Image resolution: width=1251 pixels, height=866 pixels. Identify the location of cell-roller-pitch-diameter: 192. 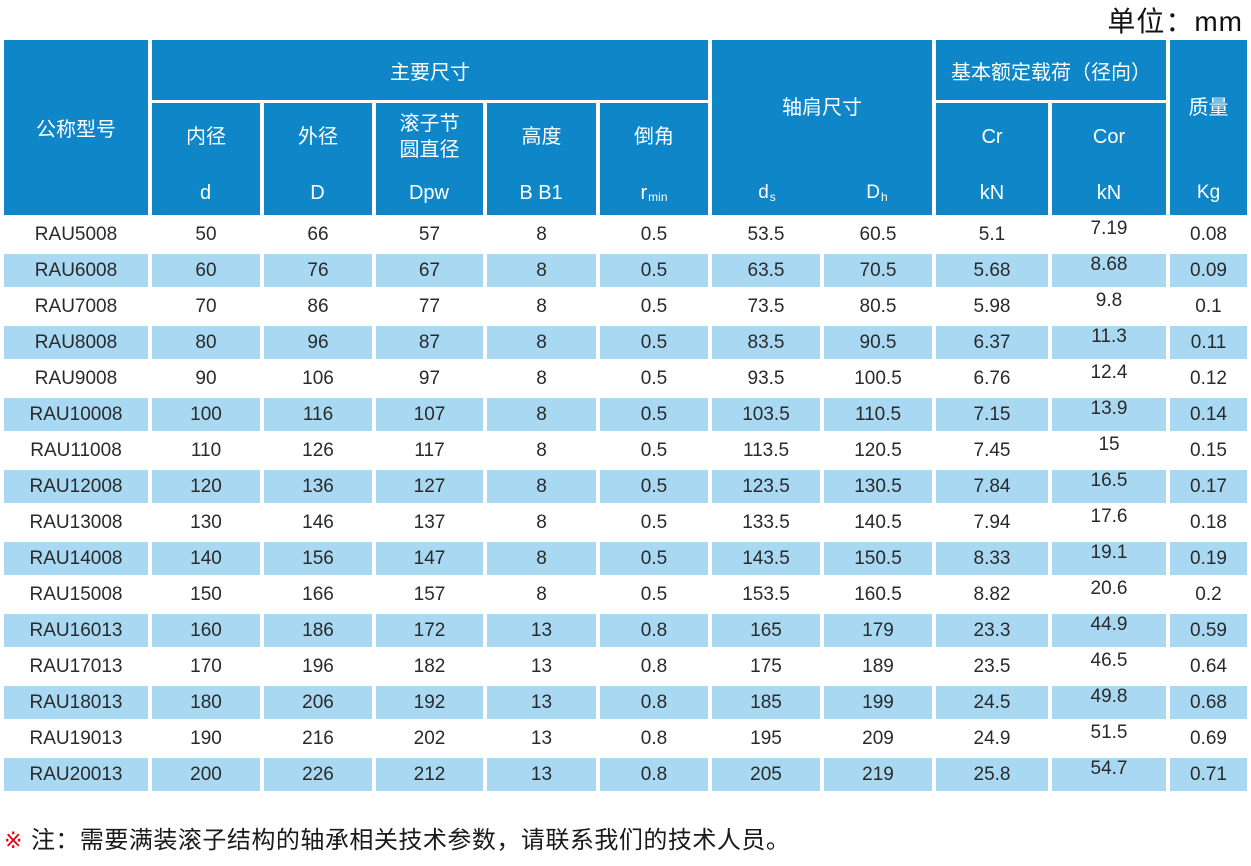
(429, 702).